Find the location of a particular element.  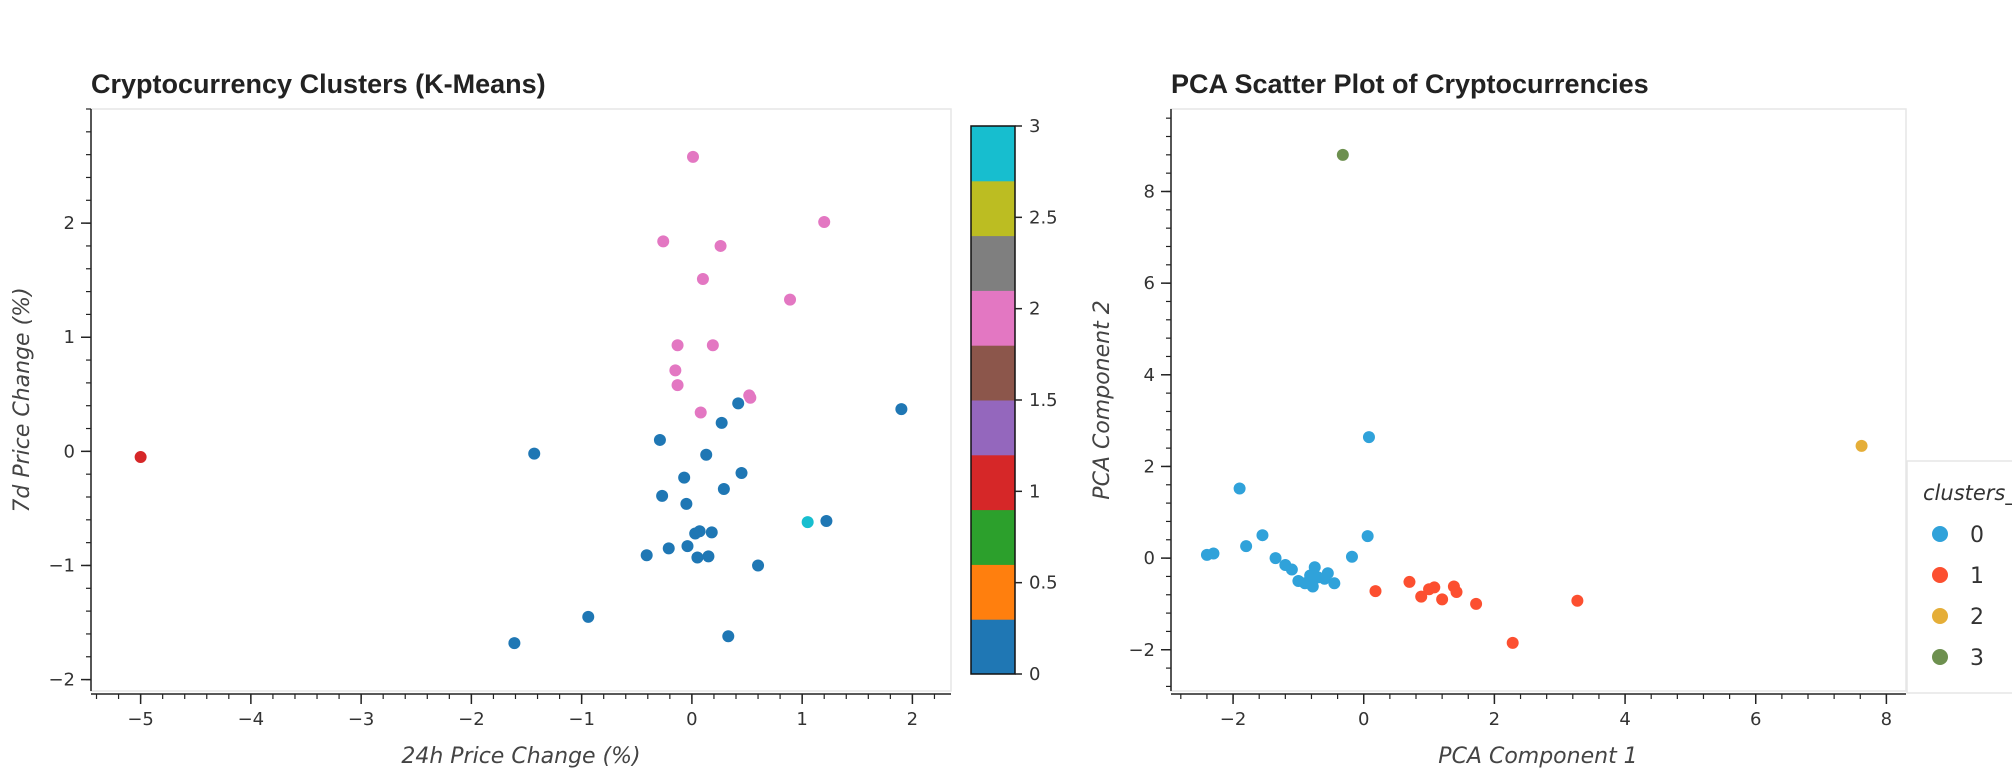

legend-item-cluster-1: 1 is located at coordinates (1958, 576).